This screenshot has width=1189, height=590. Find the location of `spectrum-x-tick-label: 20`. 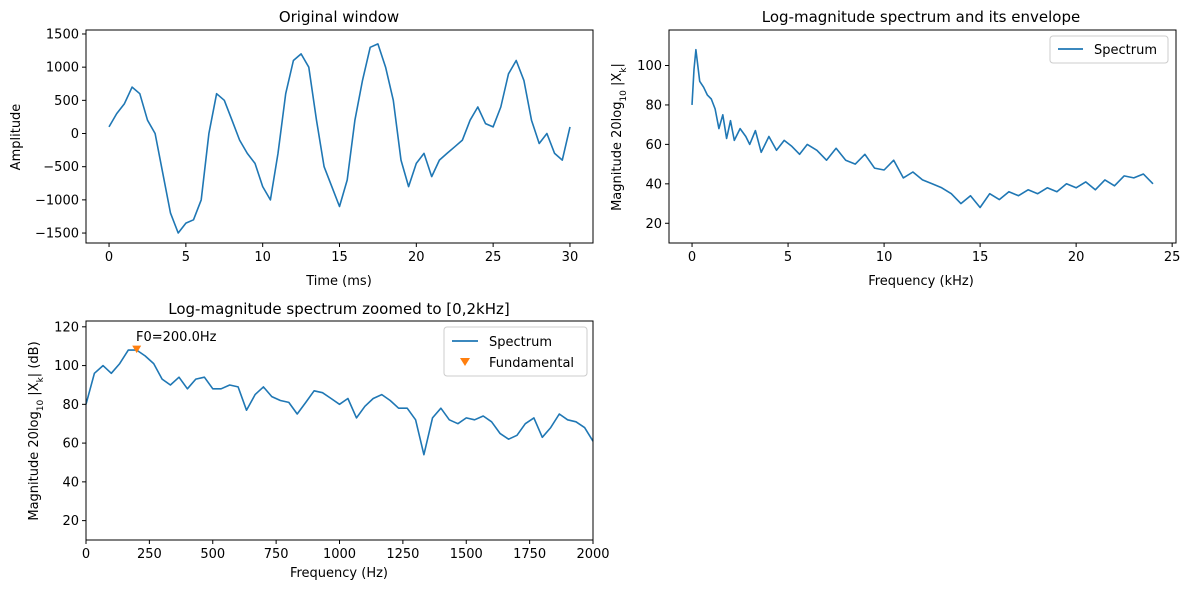

spectrum-x-tick-label: 20 is located at coordinates (1076, 257).